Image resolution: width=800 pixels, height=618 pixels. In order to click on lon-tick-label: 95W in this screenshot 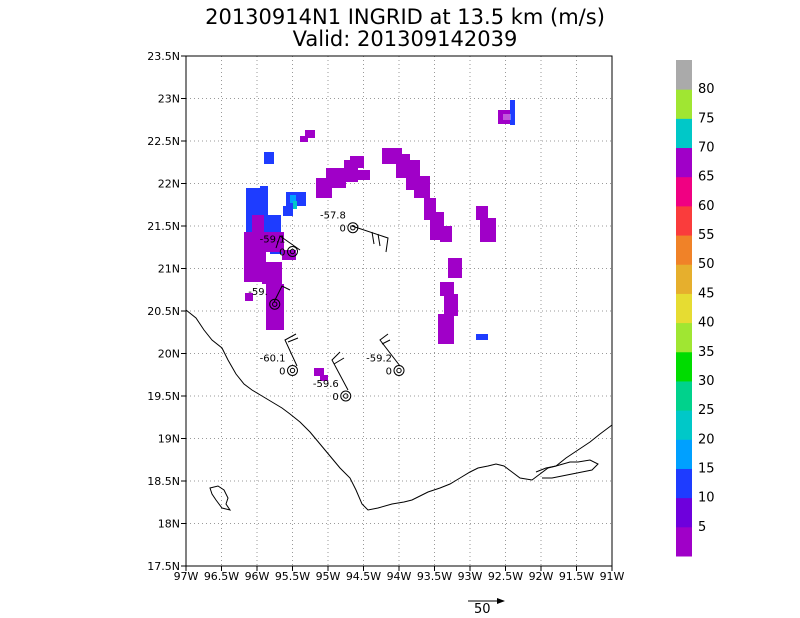, I will do `click(328, 576)`.